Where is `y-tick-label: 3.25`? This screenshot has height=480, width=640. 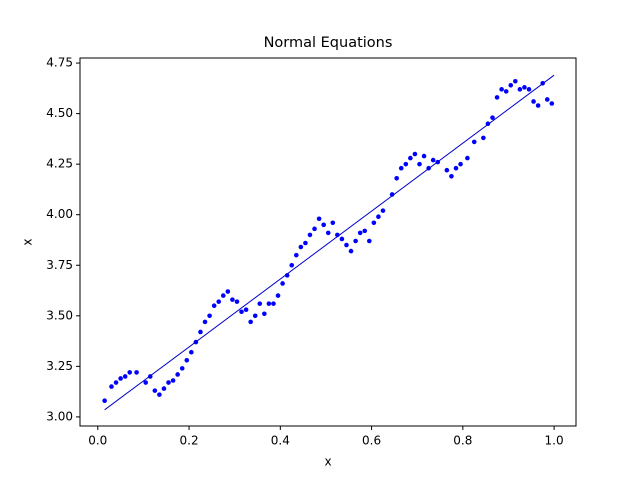 y-tick-label: 3.25 is located at coordinates (59, 366).